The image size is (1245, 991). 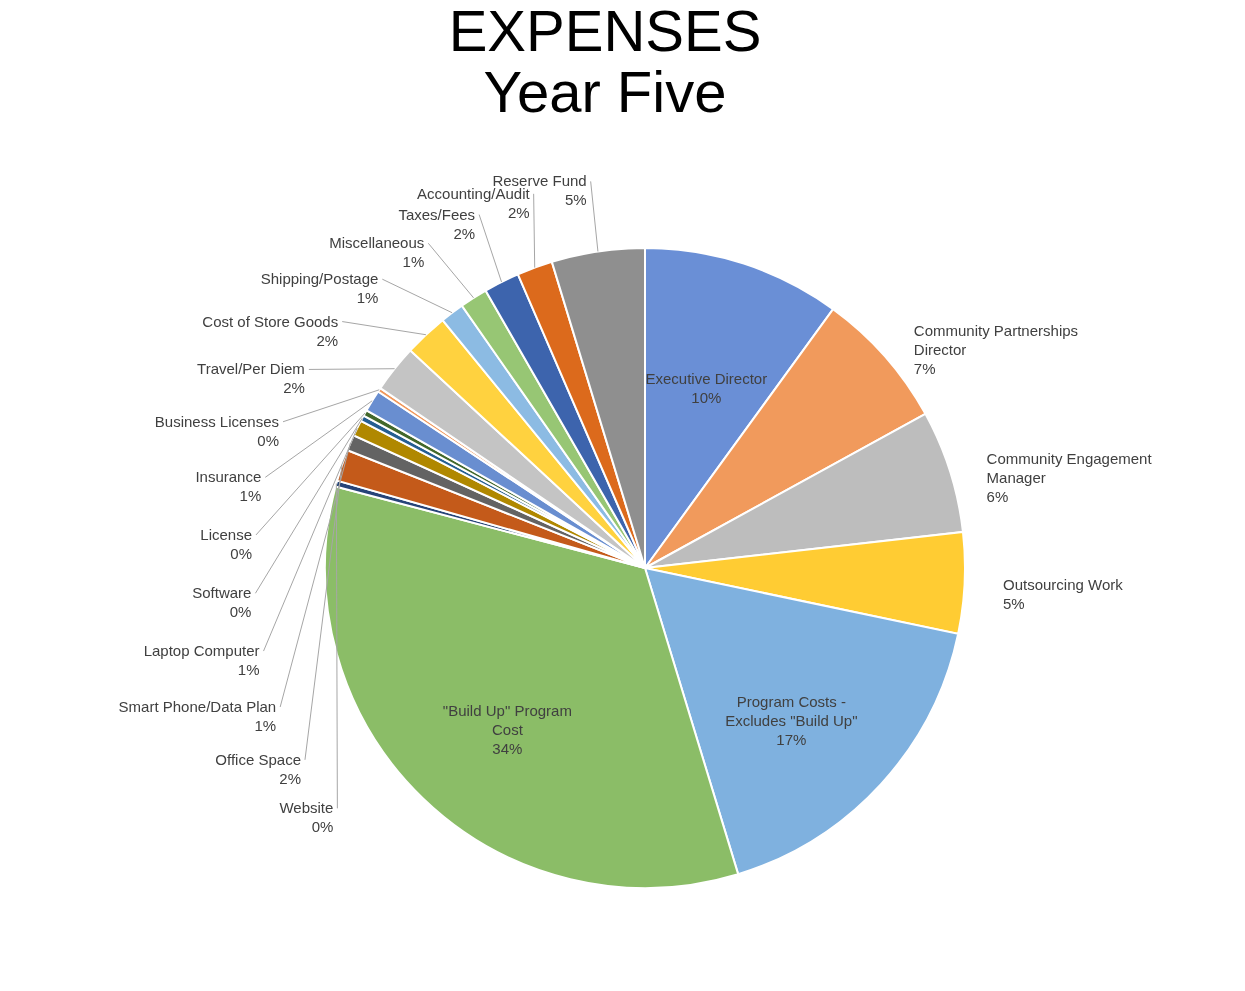 What do you see at coordinates (996, 339) in the screenshot?
I see `slice-label: Community Partnerships Director` at bounding box center [996, 339].